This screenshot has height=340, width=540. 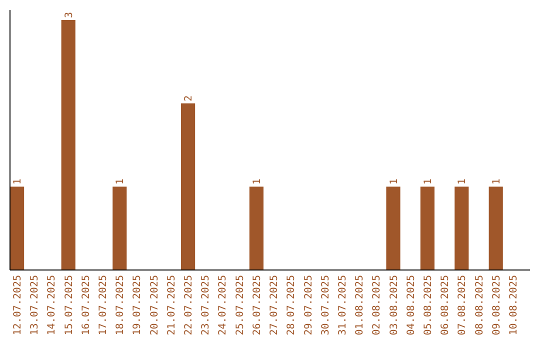 I want to click on x-tick-label: 15.07.2025, so click(x=69, y=305).